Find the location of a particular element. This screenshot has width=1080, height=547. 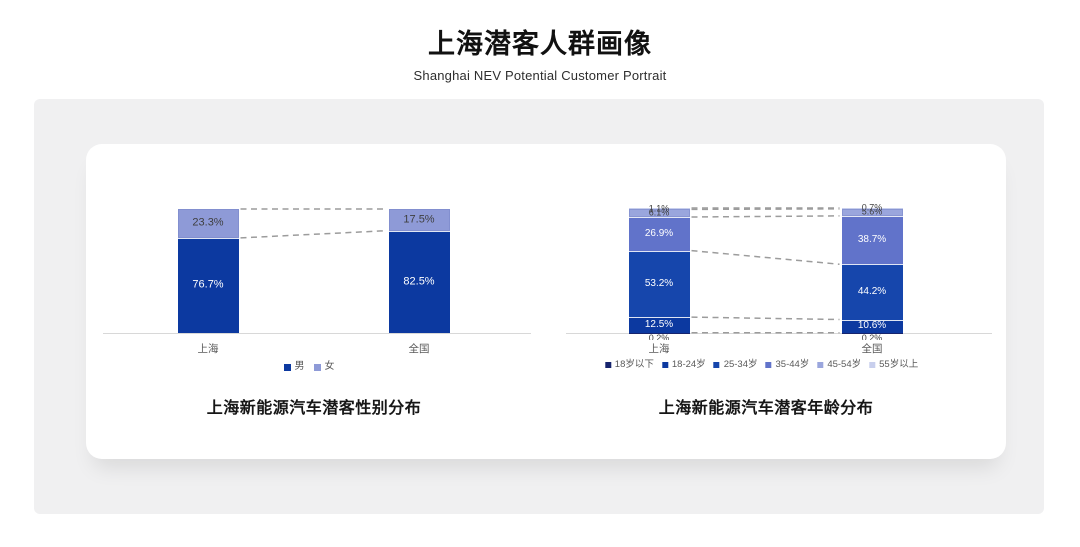

segment-value-label: 0.7% is located at coordinates (872, 207).